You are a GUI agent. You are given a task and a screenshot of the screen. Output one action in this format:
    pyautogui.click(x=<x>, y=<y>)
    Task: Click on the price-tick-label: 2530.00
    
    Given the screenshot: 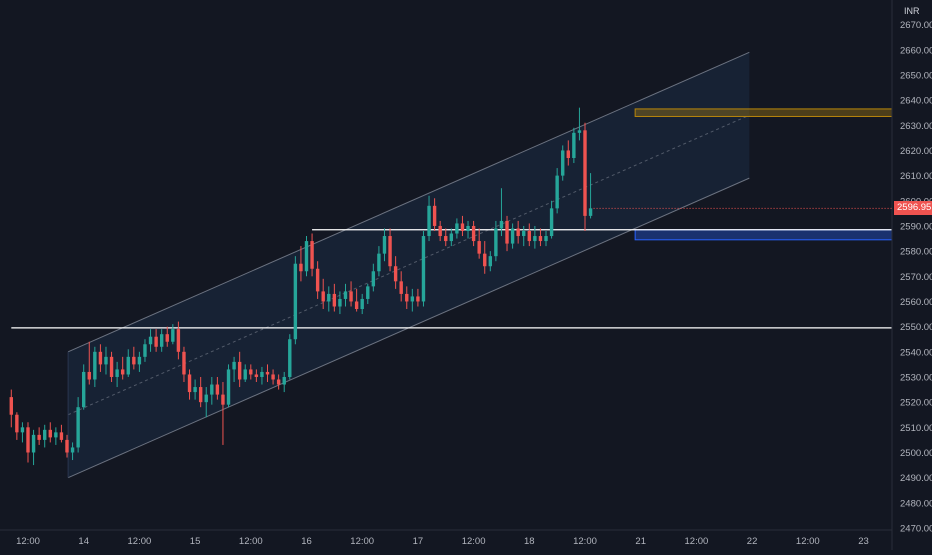 What is the action you would take?
    pyautogui.click(x=916, y=377)
    